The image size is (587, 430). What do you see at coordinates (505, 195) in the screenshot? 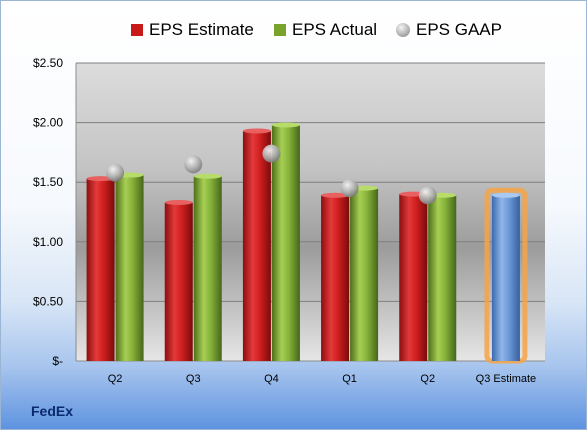
I see `bar-cap-next-estimate` at bounding box center [505, 195].